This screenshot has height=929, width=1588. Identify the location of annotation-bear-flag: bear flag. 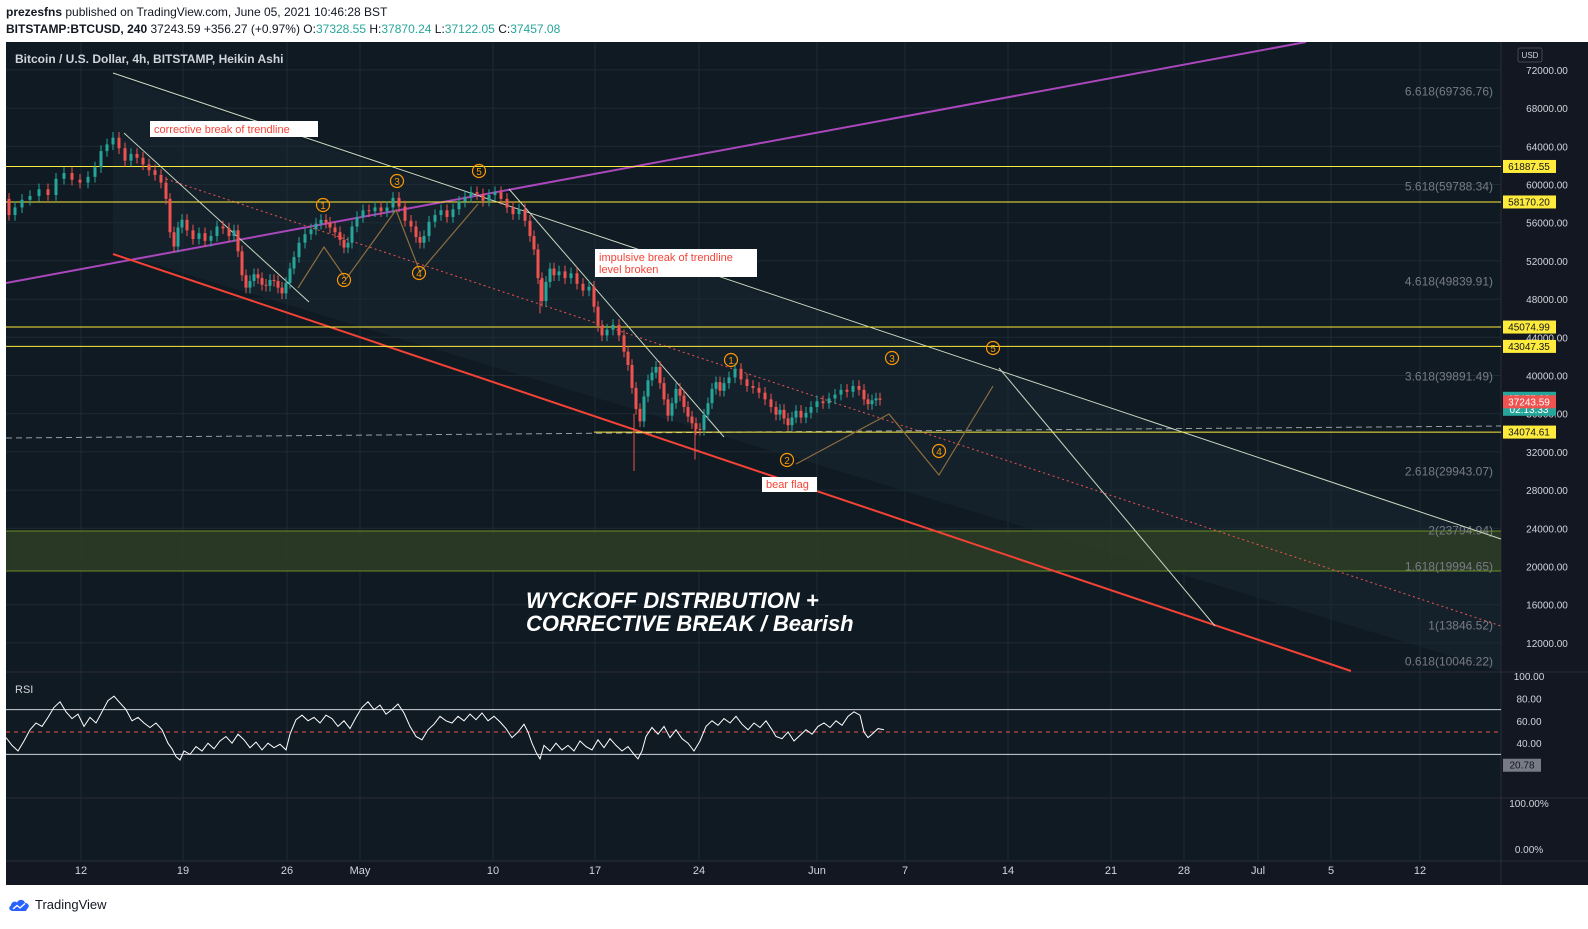
(789, 484).